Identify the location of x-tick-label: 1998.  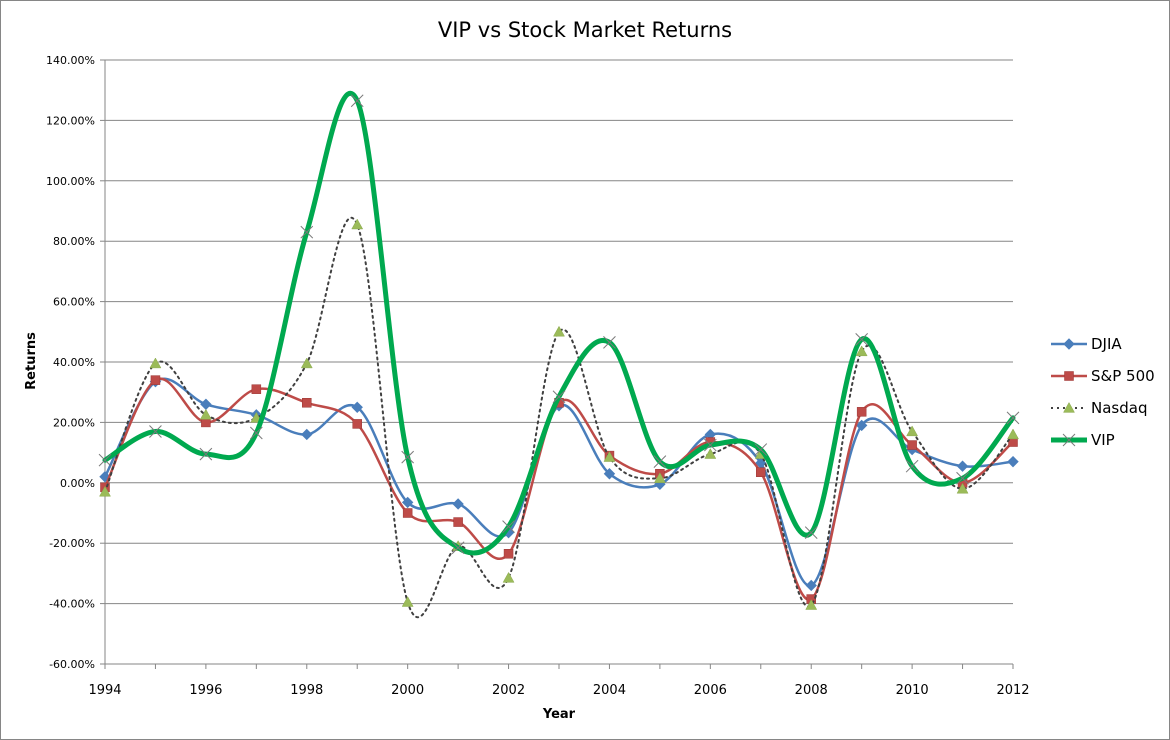
(306, 690).